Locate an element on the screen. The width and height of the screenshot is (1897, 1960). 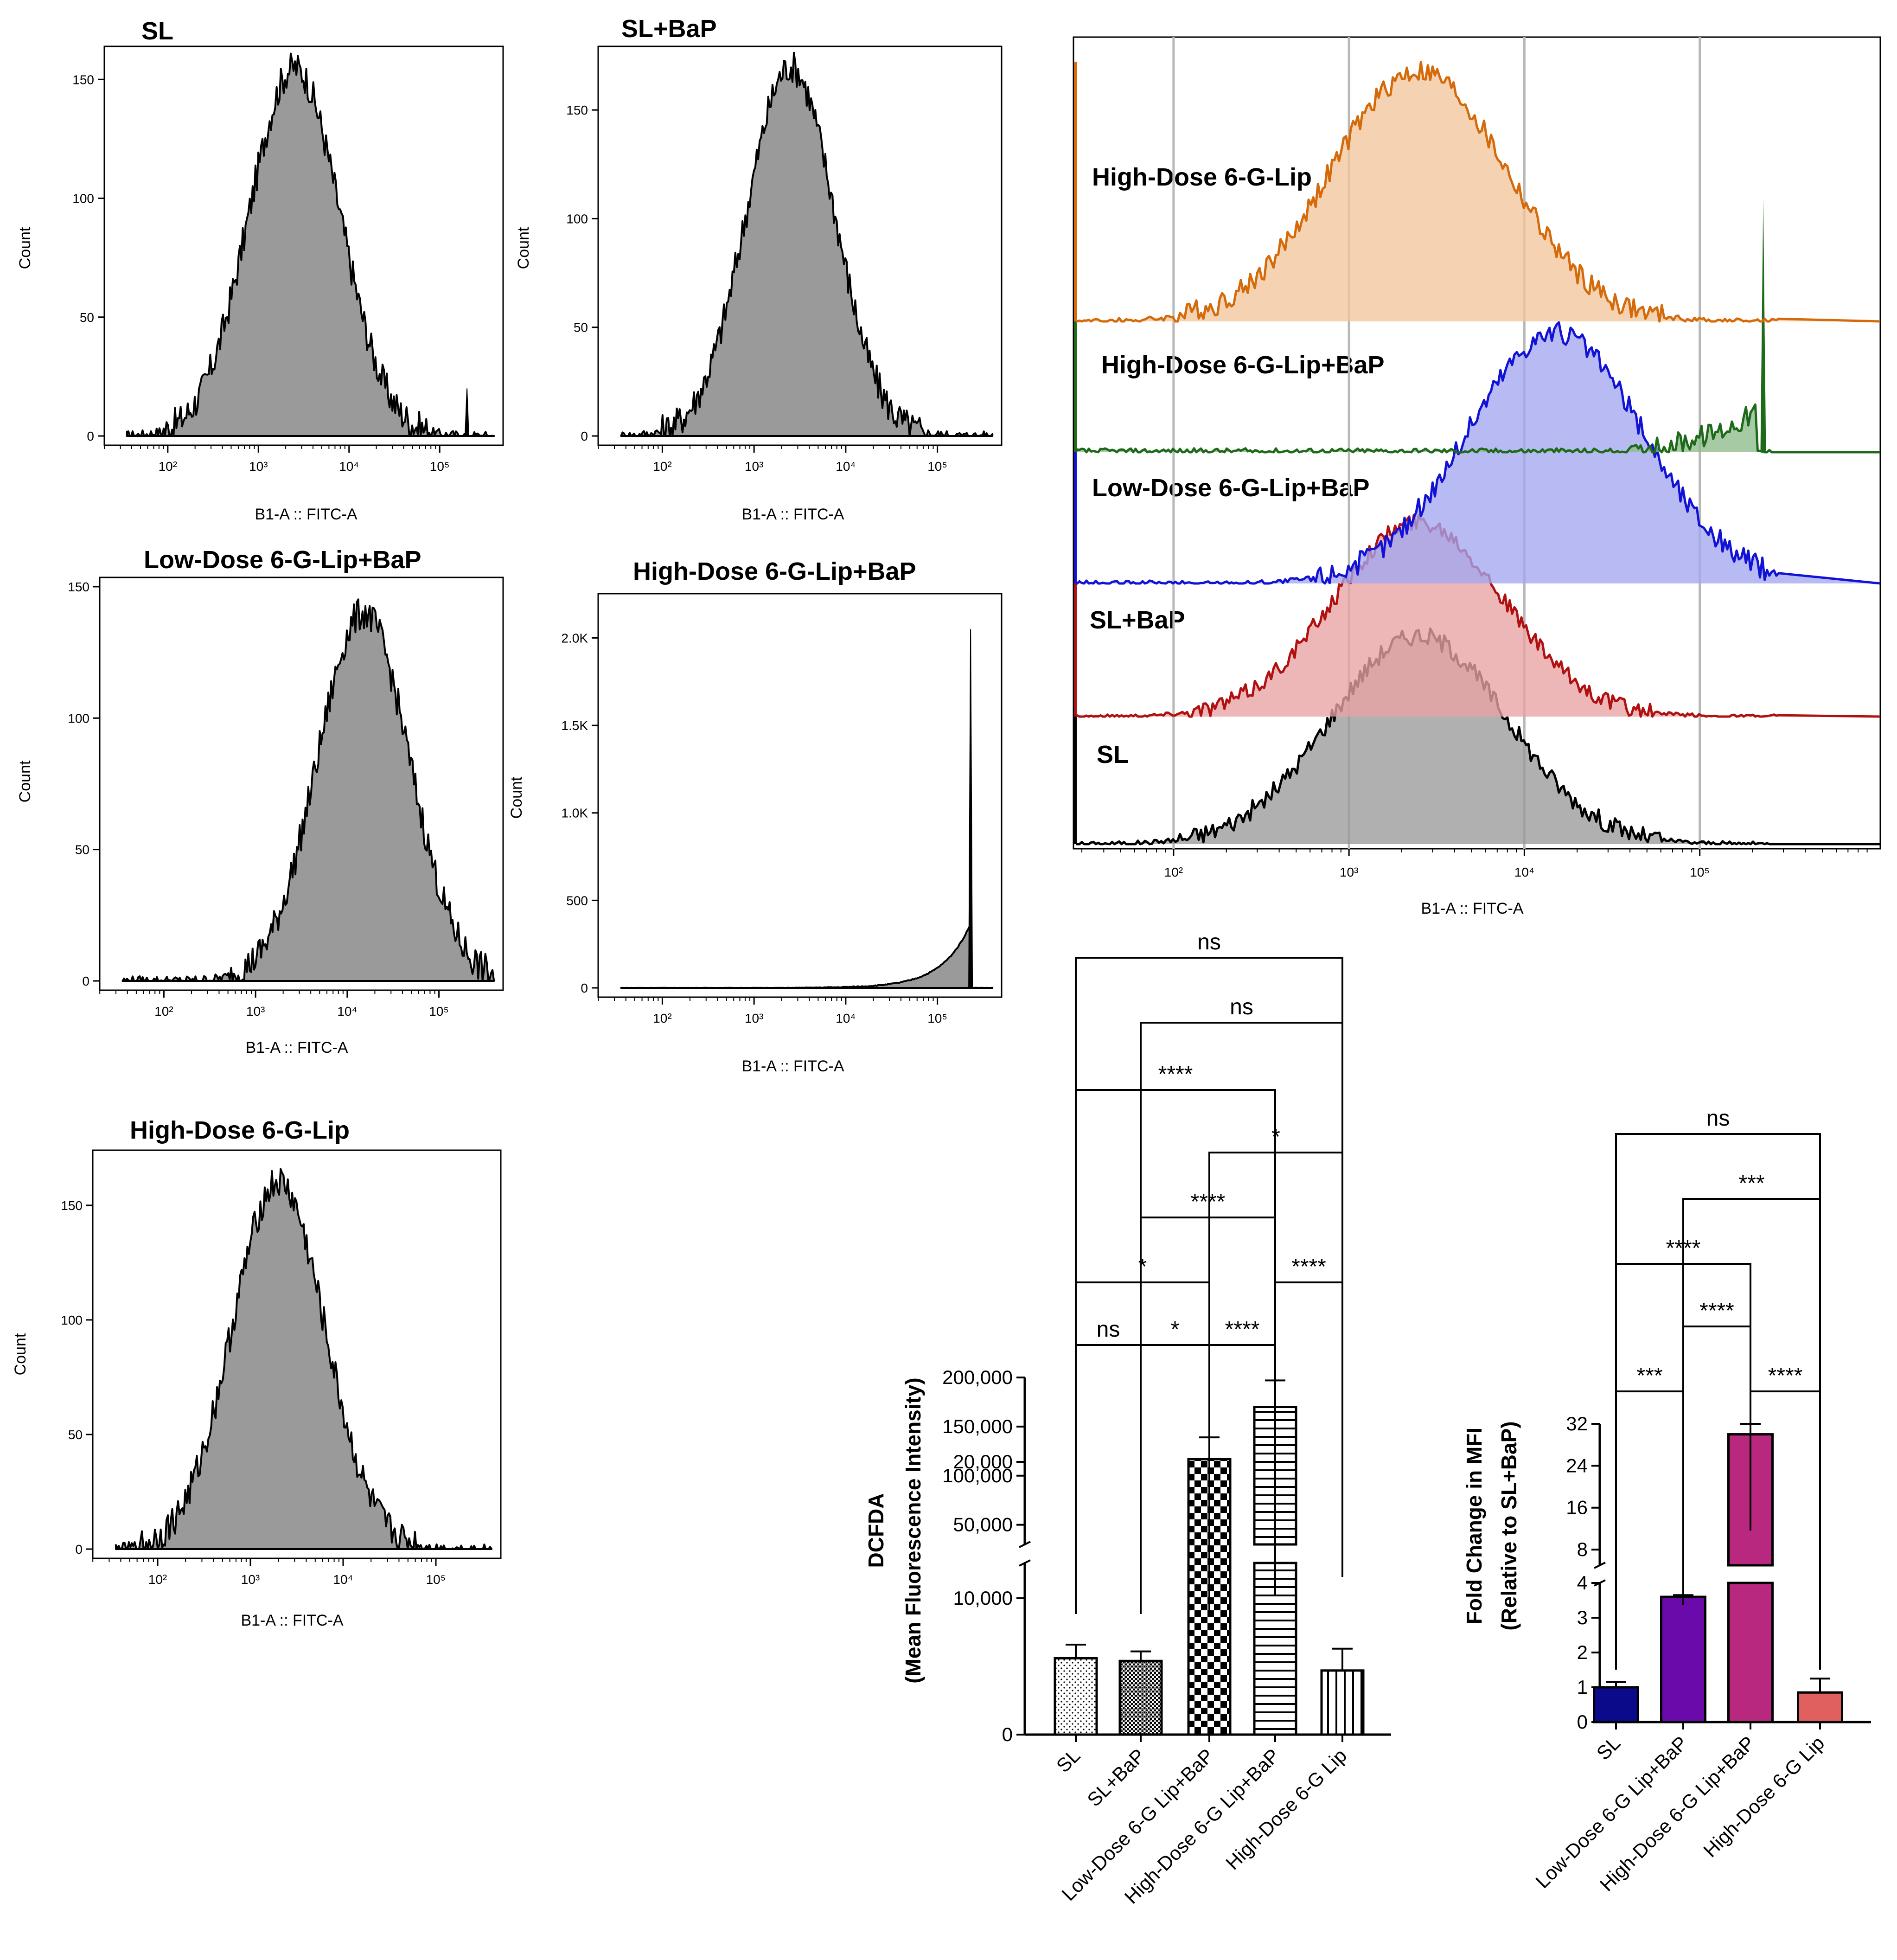
histogram-0: 10² 10³ 10⁴ 10⁵ 0 50 100 150 is located at coordinates (288, 260).